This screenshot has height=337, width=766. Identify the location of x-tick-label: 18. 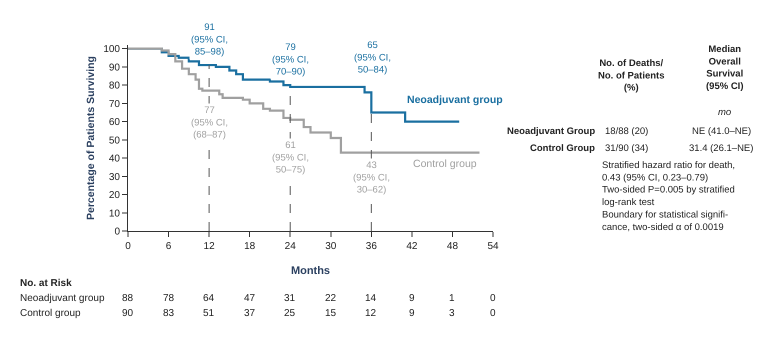
(250, 246).